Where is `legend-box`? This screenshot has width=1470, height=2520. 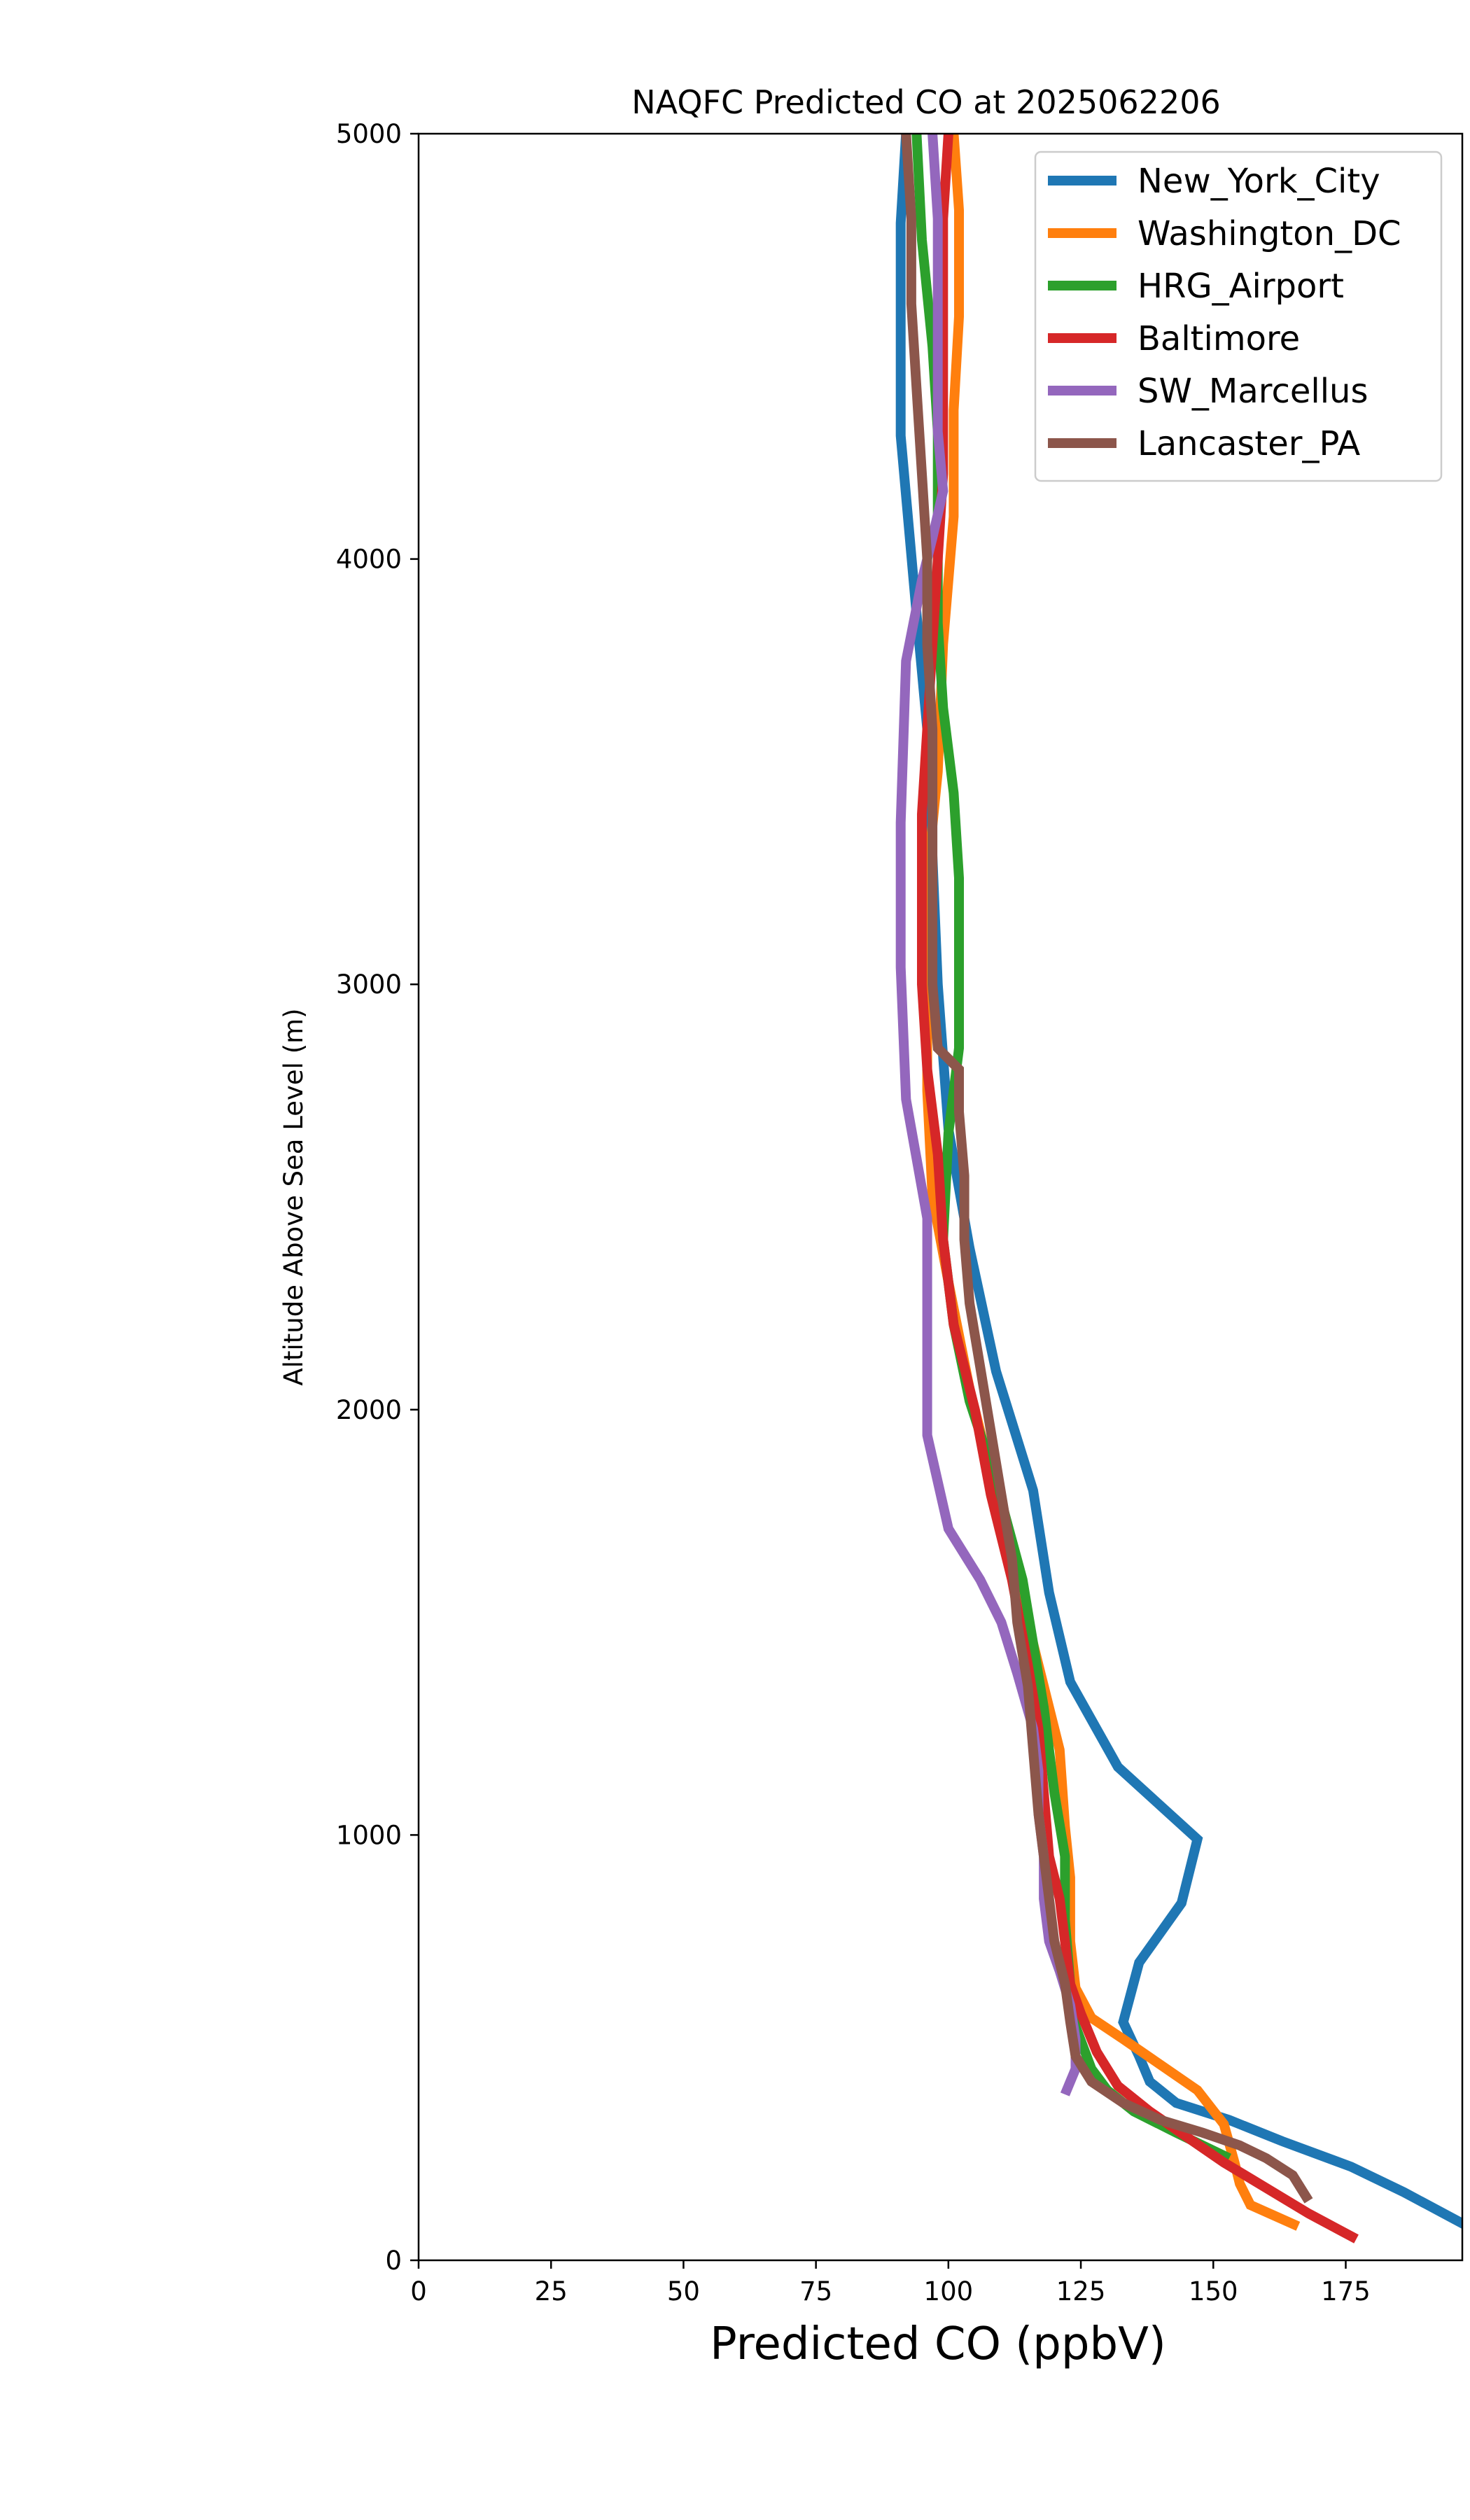 legend-box is located at coordinates (1238, 316).